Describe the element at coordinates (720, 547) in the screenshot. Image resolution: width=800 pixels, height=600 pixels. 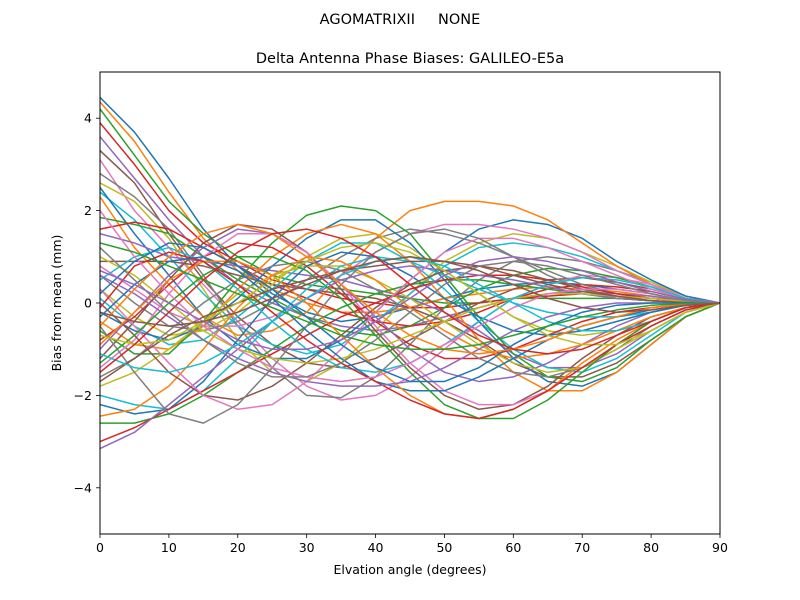
I see `x-tick-label: 90` at that location.